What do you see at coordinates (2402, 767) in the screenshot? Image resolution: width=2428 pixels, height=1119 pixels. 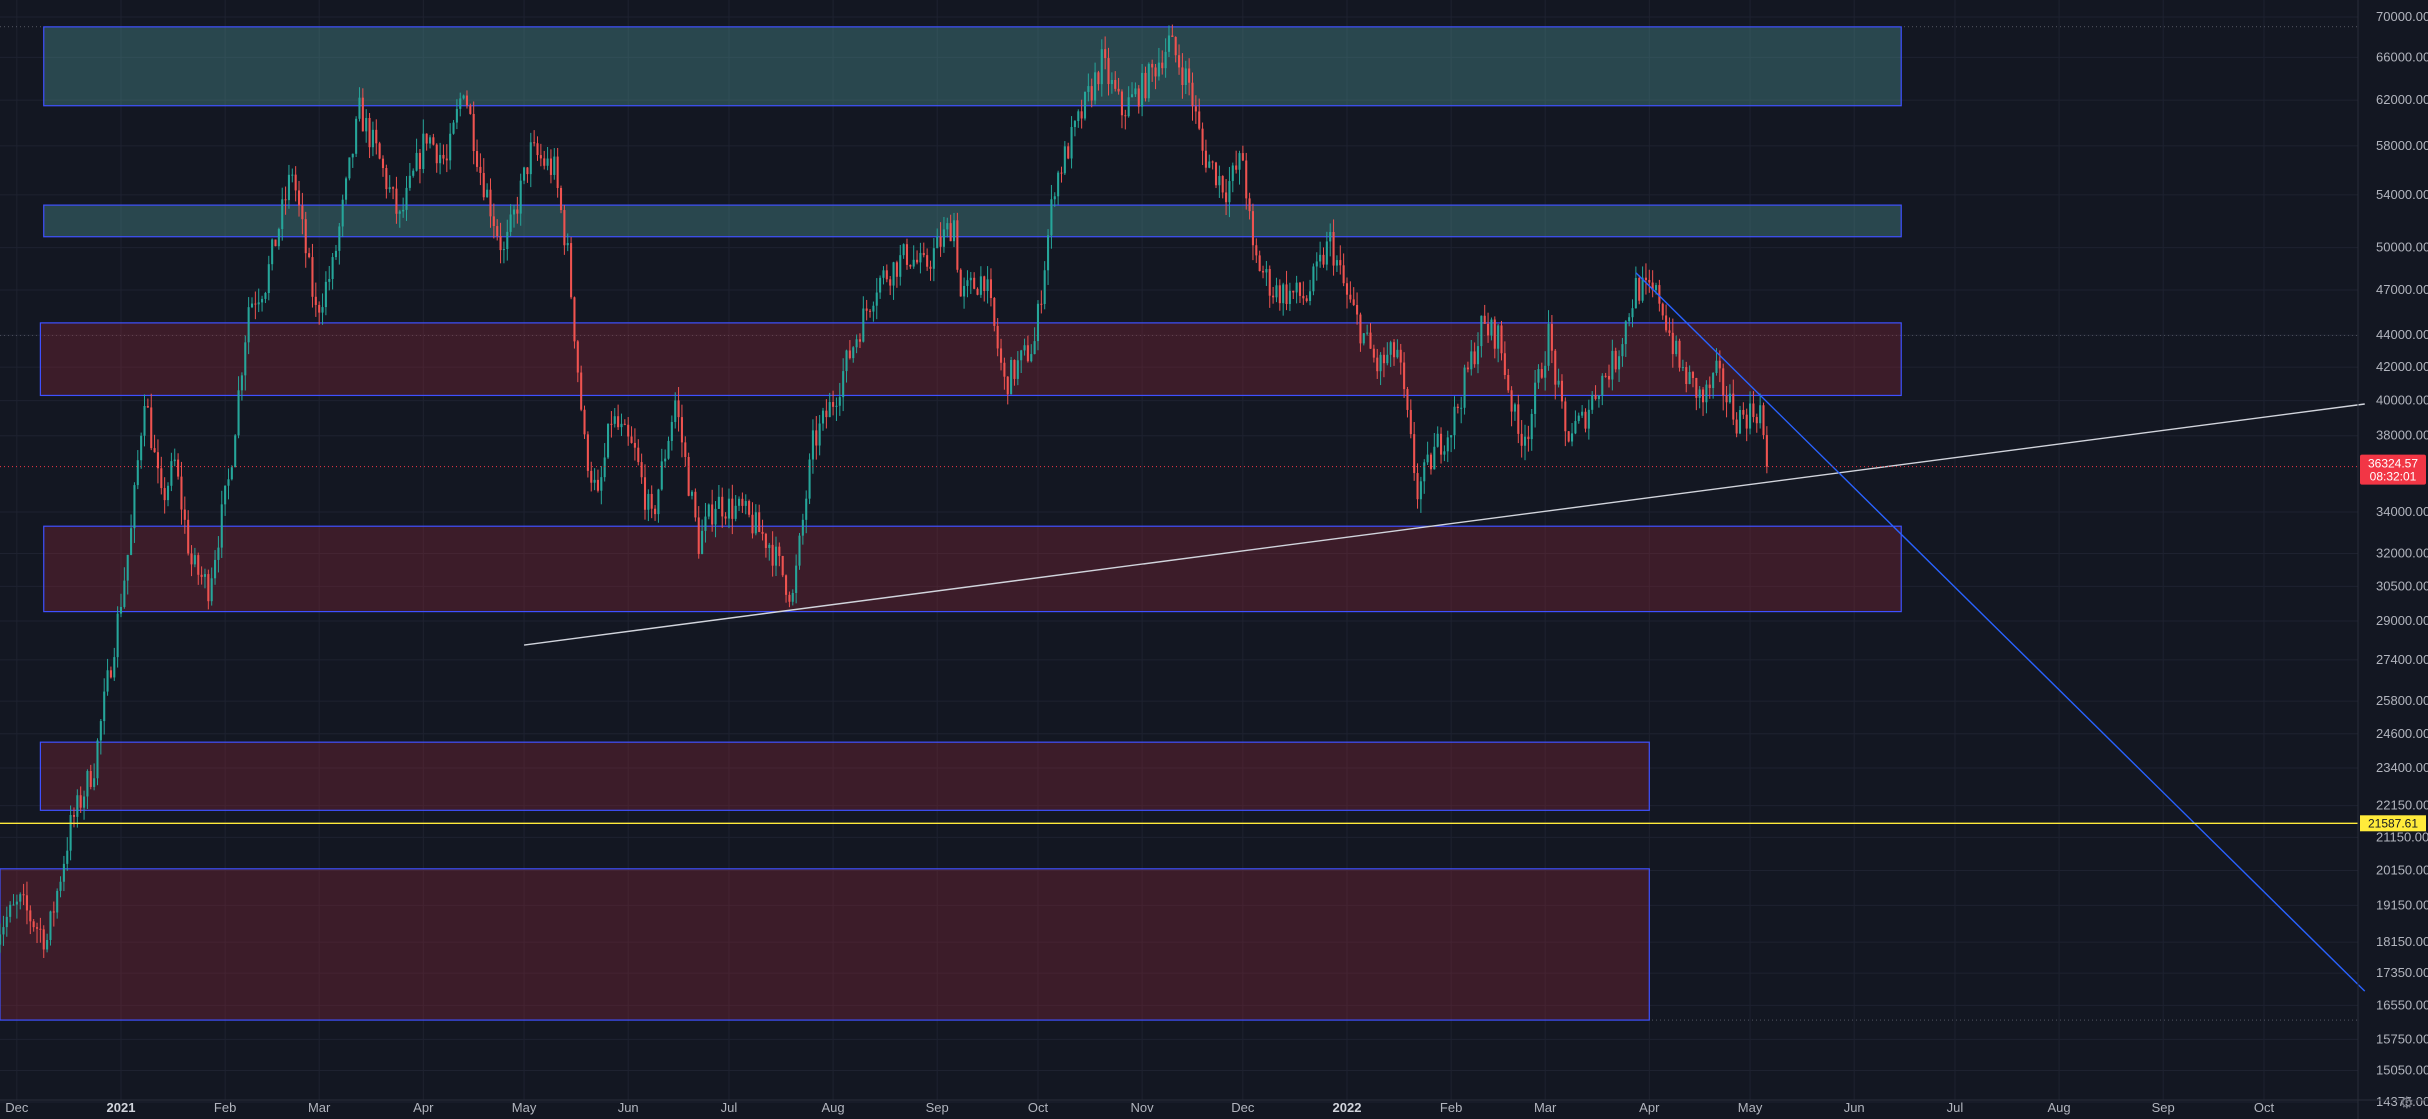 I see `y-tick-label: 23400.00` at bounding box center [2402, 767].